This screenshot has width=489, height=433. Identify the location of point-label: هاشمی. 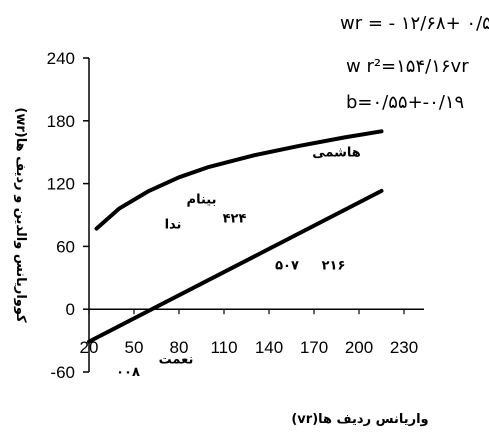
(336, 152).